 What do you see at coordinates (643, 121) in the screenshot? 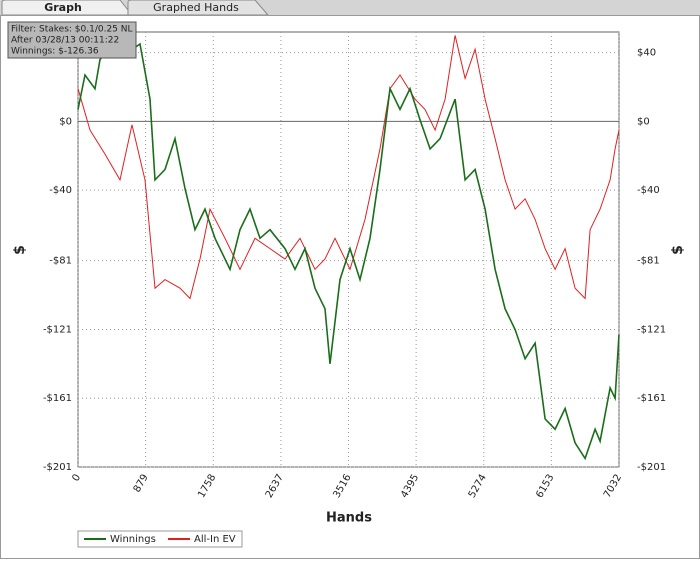
I see `y2-tick-label: $0` at bounding box center [643, 121].